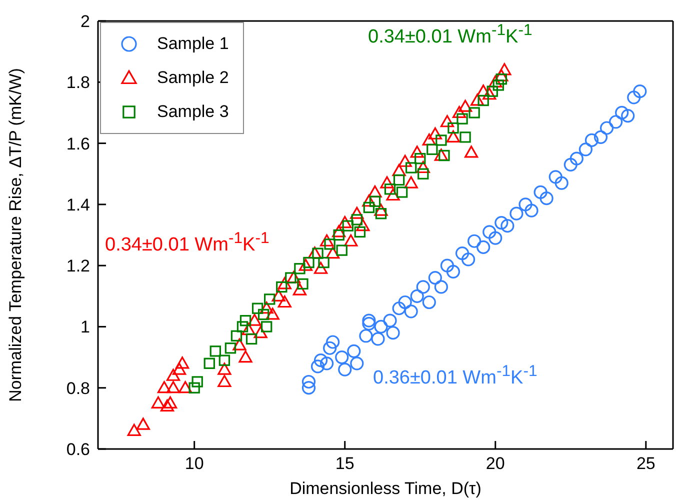 This screenshot has width=676, height=502. Describe the element at coordinates (344, 464) in the screenshot. I see `x-tick-label: 15` at that location.